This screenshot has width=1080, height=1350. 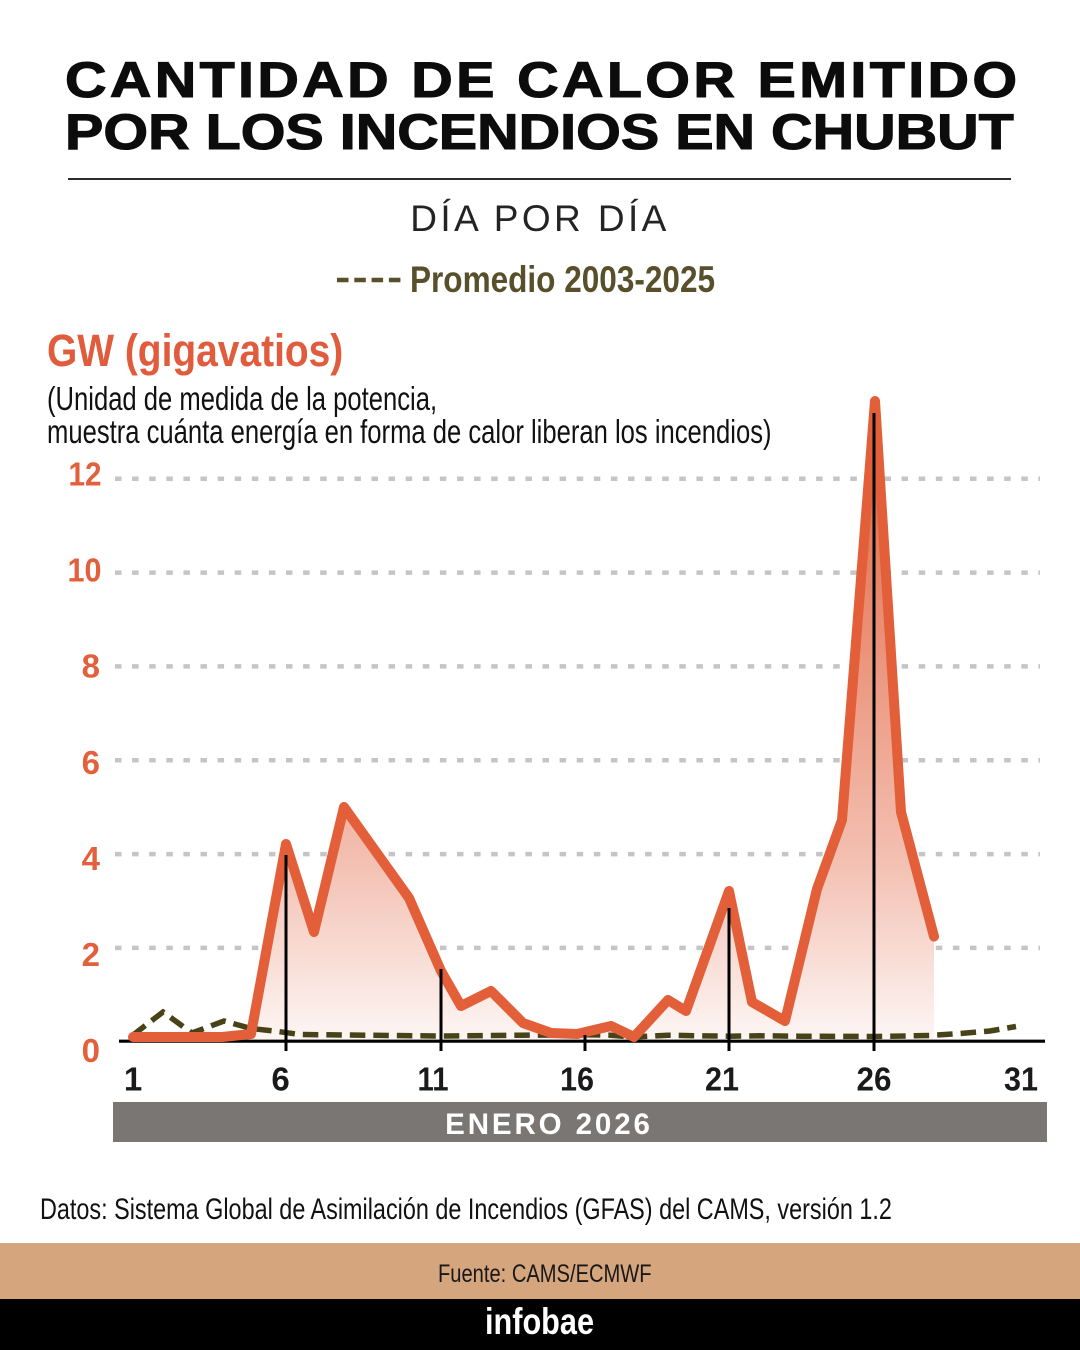 What do you see at coordinates (722, 1079) in the screenshot?
I see `svg-text: 21` at bounding box center [722, 1079].